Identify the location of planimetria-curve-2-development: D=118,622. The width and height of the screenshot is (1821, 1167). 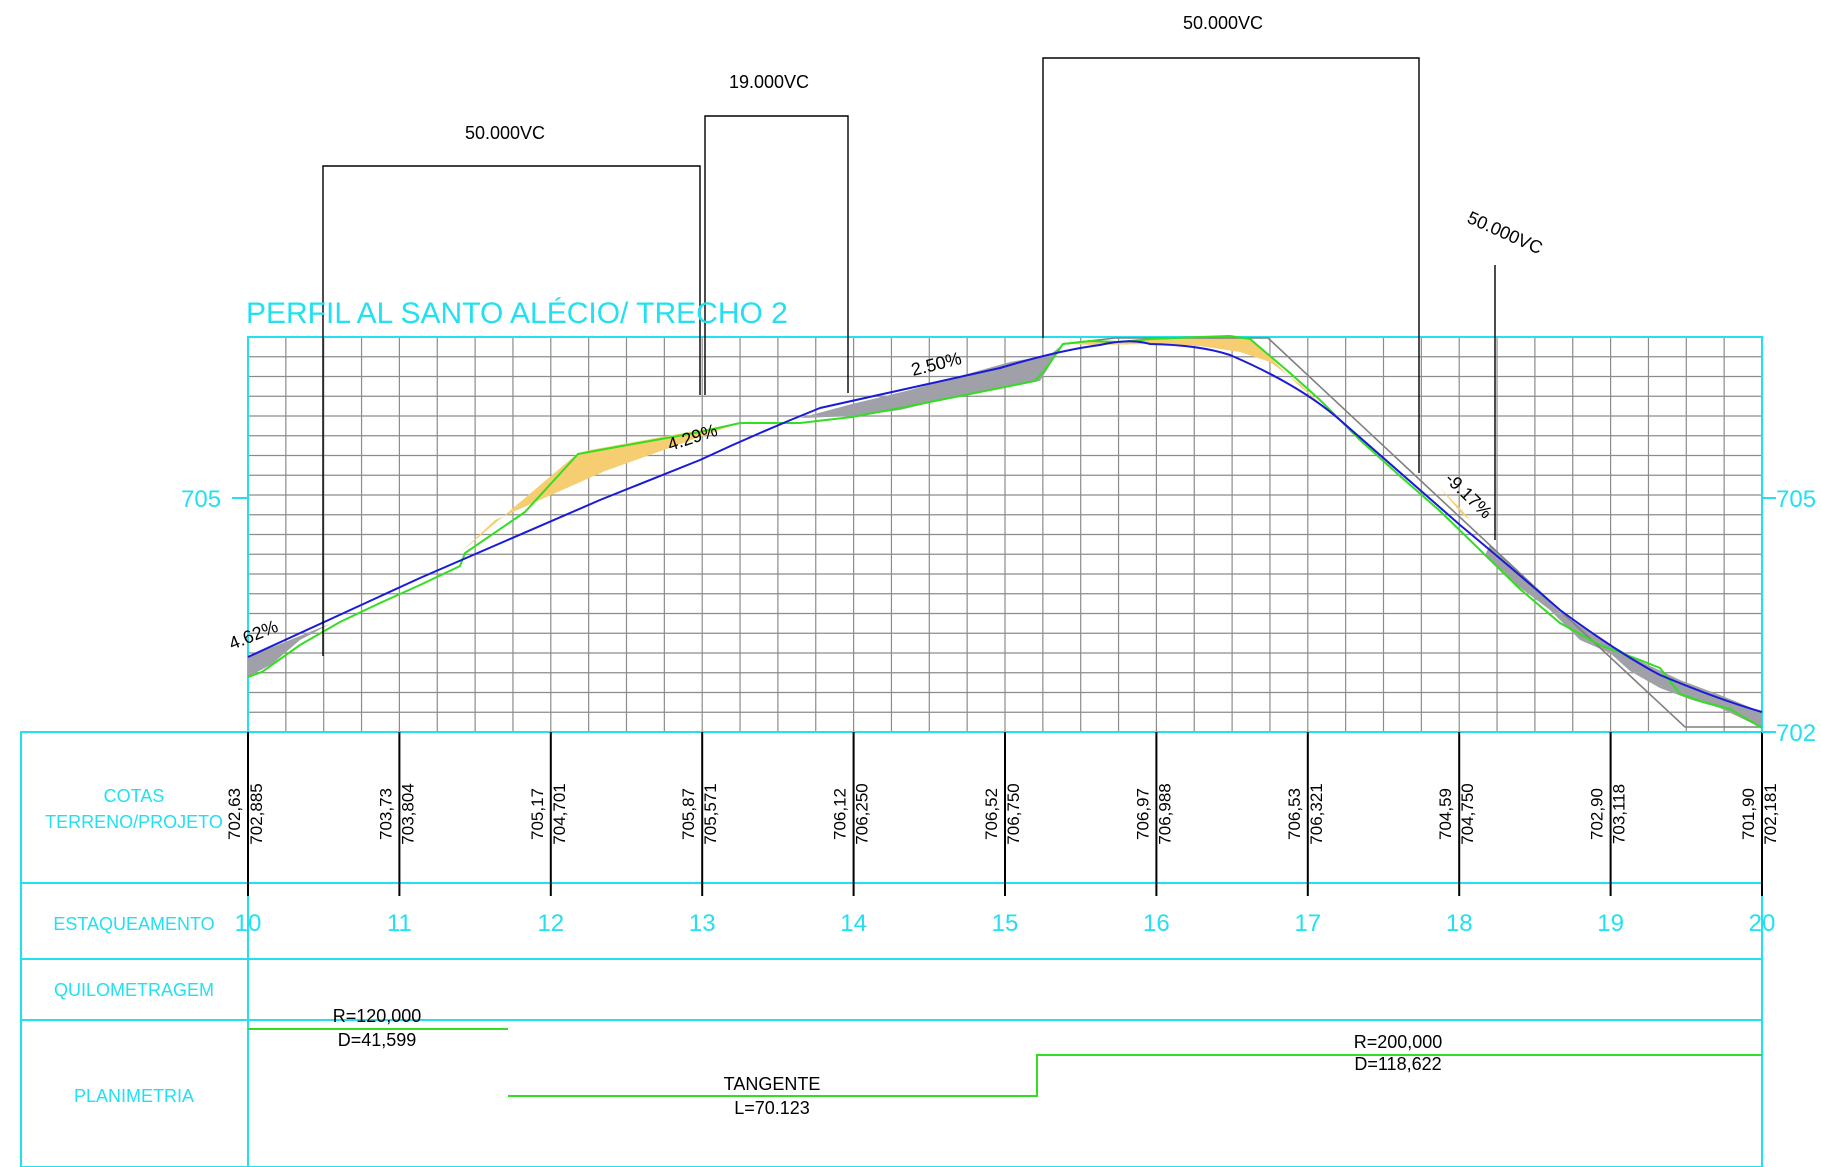
(1397, 1064).